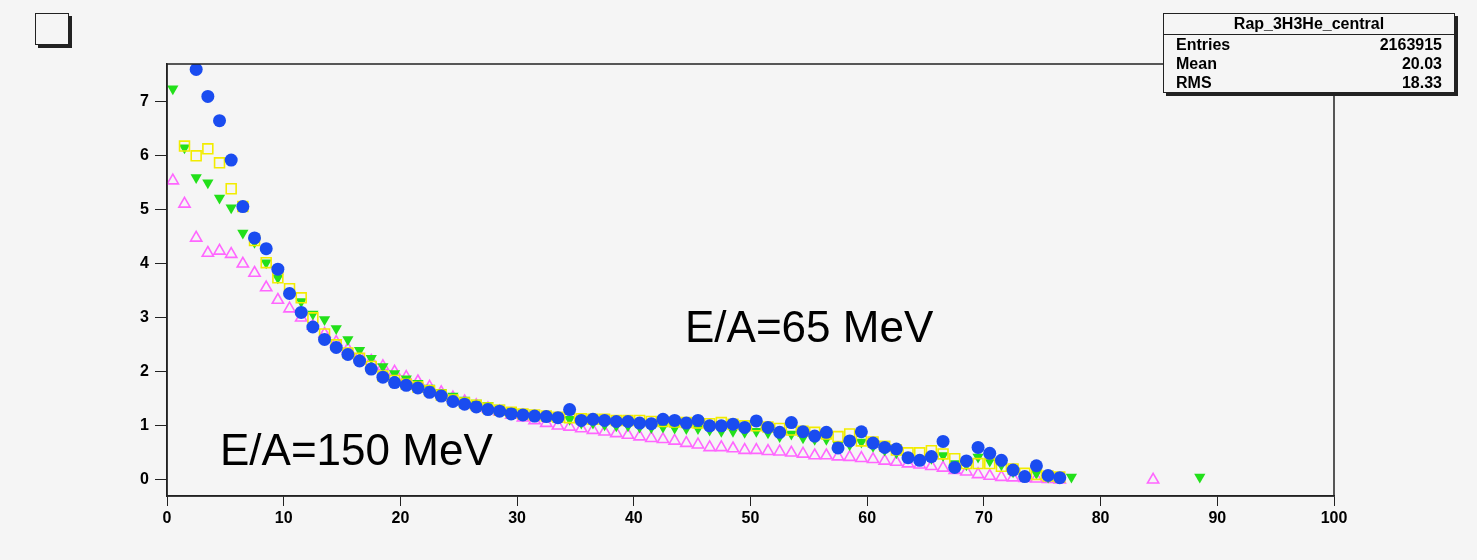 This screenshot has width=1477, height=560. I want to click on annotation: E/A=150 MeV, so click(356, 449).